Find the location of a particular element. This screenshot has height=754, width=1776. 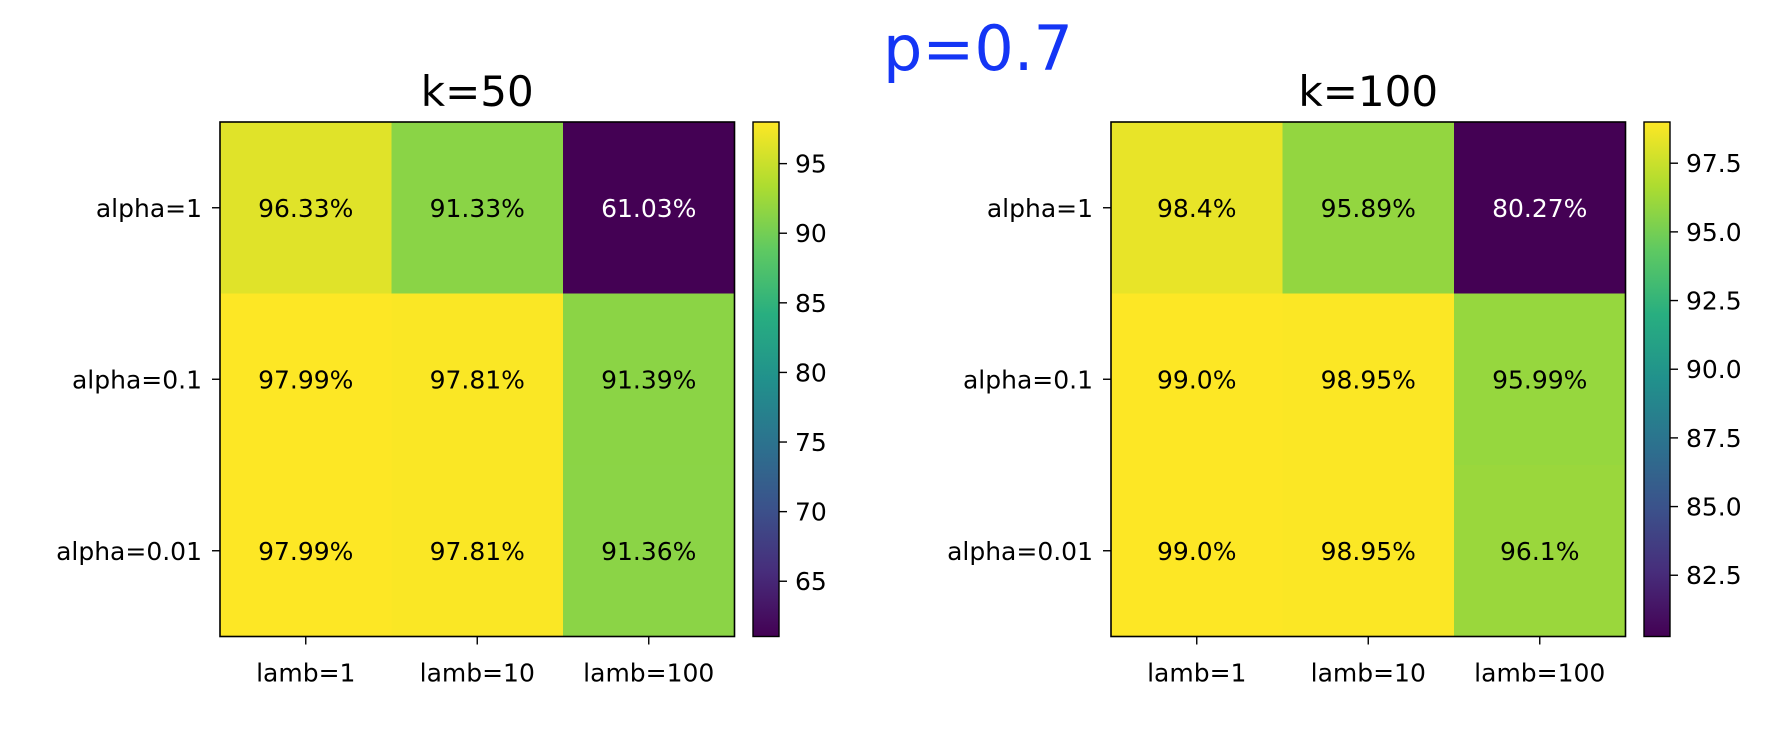

colorbar-tick-label: 85.0 is located at coordinates (1714, 507).